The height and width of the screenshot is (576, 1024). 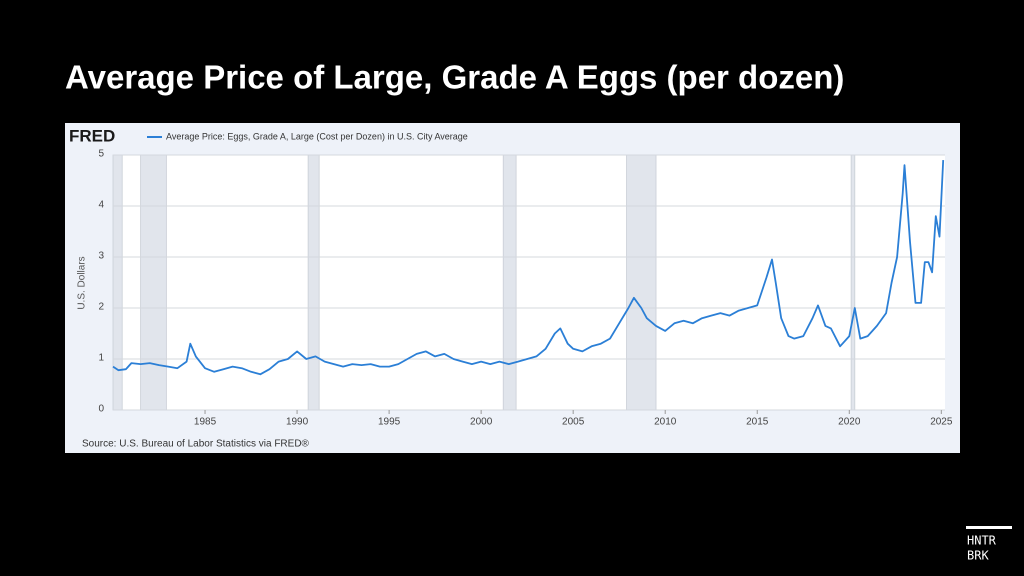 I want to click on x-tick-label: 2015, so click(x=757, y=422).